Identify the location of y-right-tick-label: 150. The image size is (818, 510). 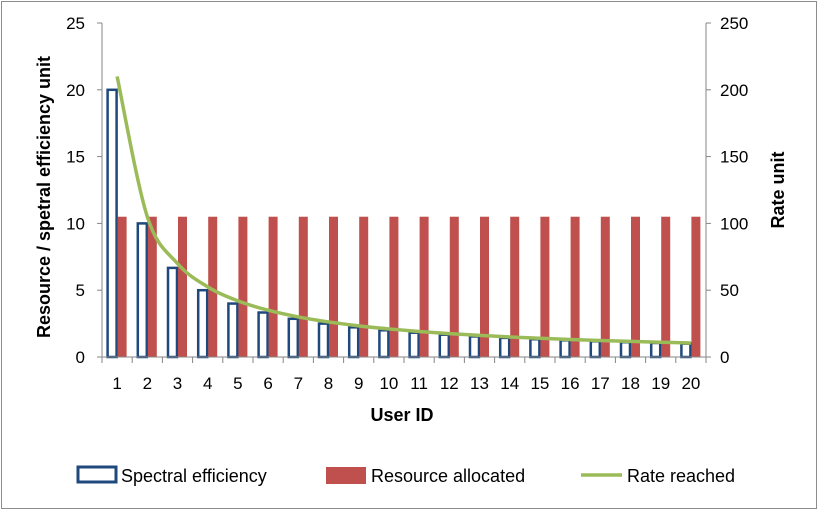
(734, 157).